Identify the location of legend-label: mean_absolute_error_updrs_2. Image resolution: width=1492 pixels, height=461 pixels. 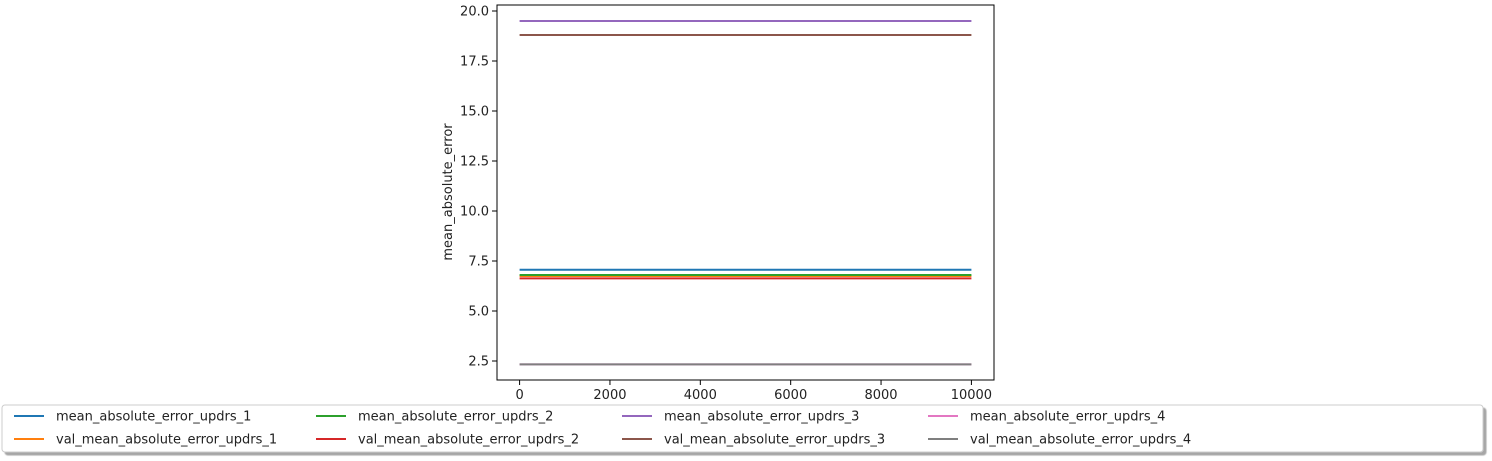
(455, 417).